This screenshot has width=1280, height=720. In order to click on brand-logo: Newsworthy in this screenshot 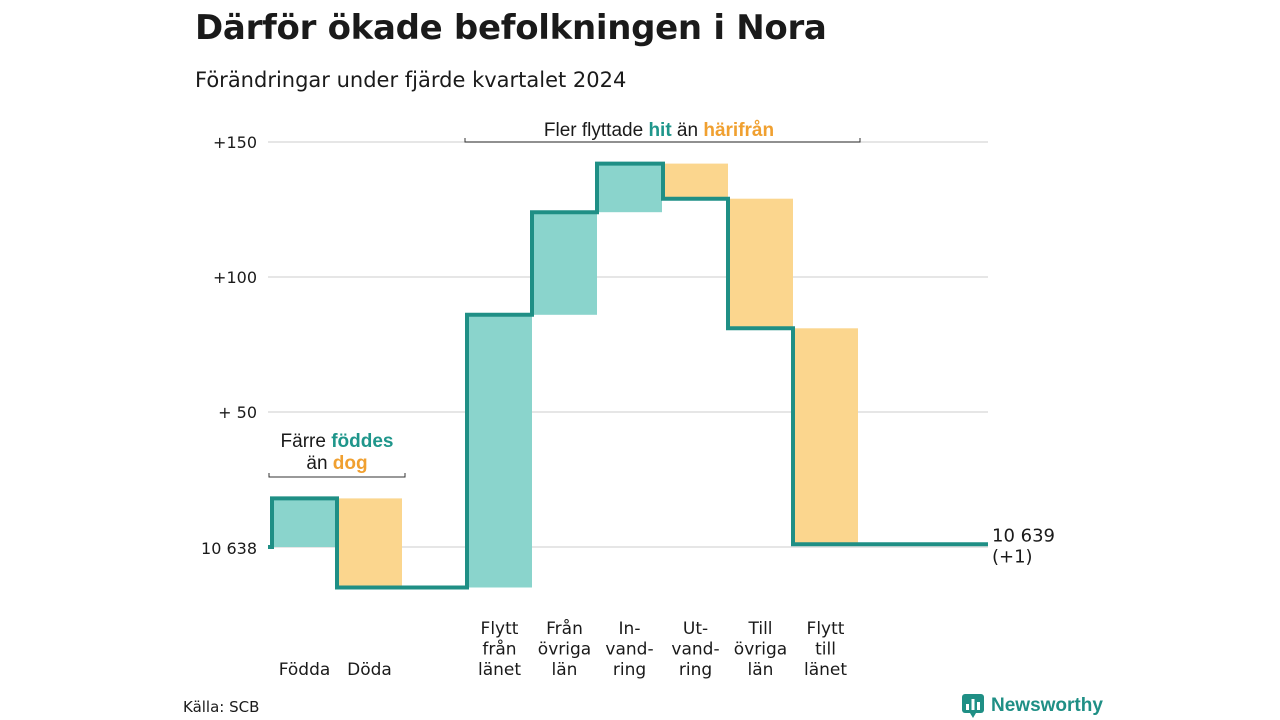, I will do `click(1032, 706)`.